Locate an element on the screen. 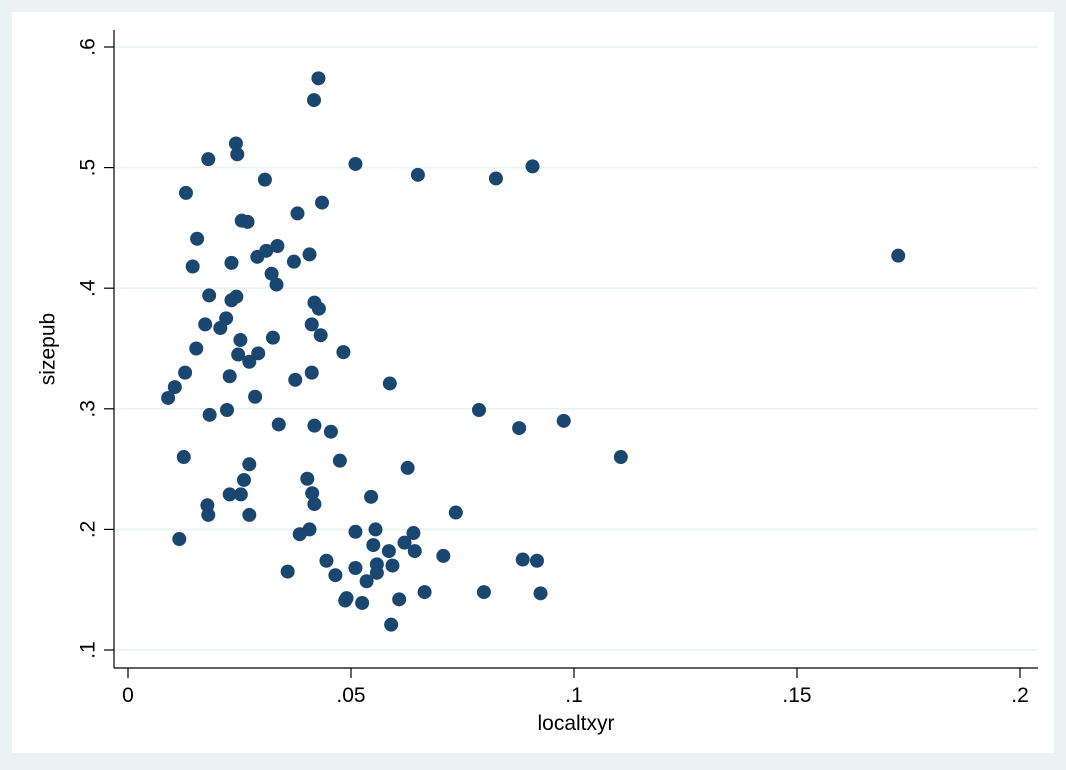 The image size is (1066, 770). y-tick-label: .6 is located at coordinates (88, 47).